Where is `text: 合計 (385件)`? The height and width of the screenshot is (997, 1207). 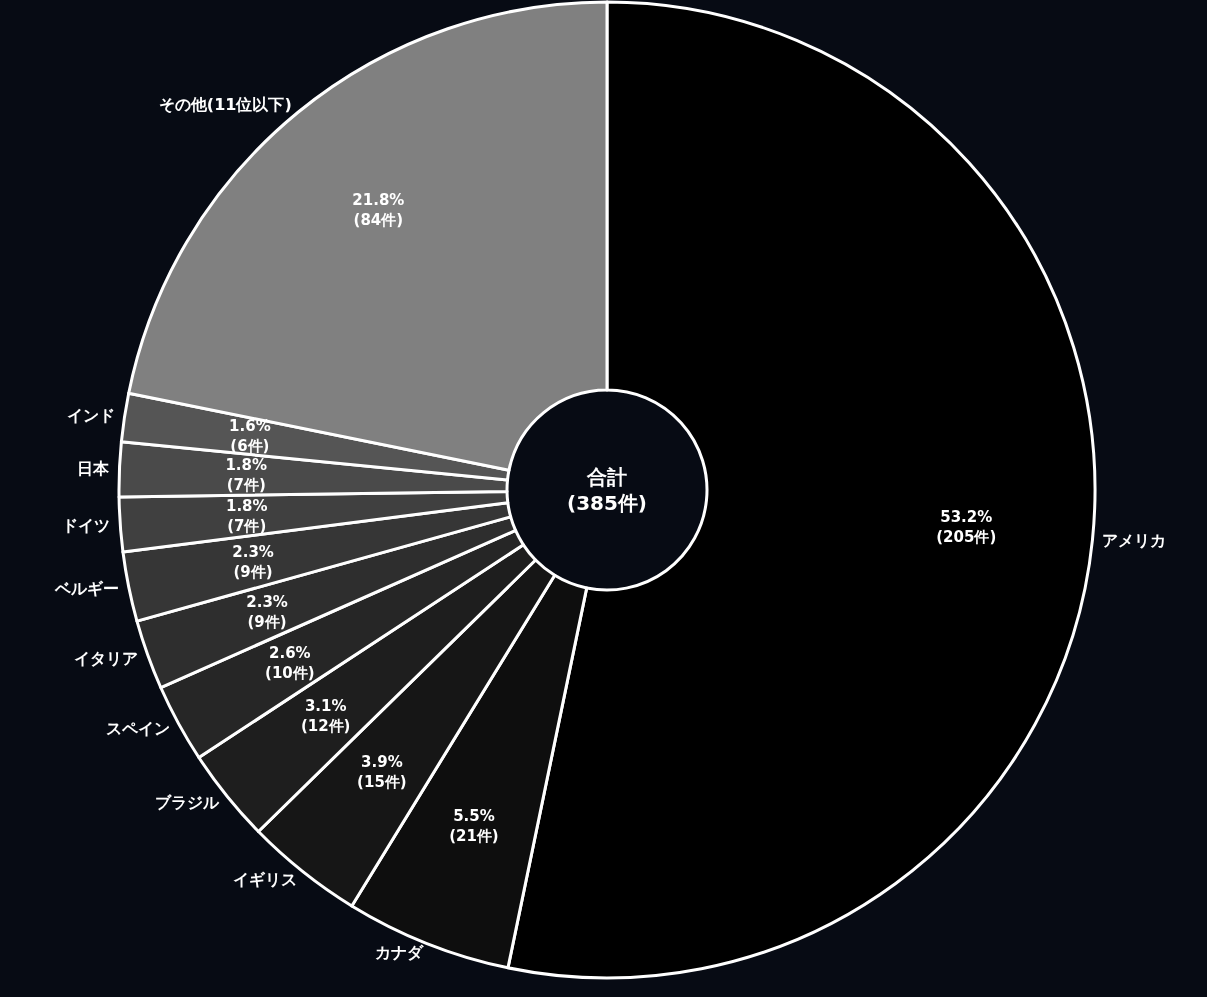
text: 合計 (385件) is located at coordinates (607, 490).